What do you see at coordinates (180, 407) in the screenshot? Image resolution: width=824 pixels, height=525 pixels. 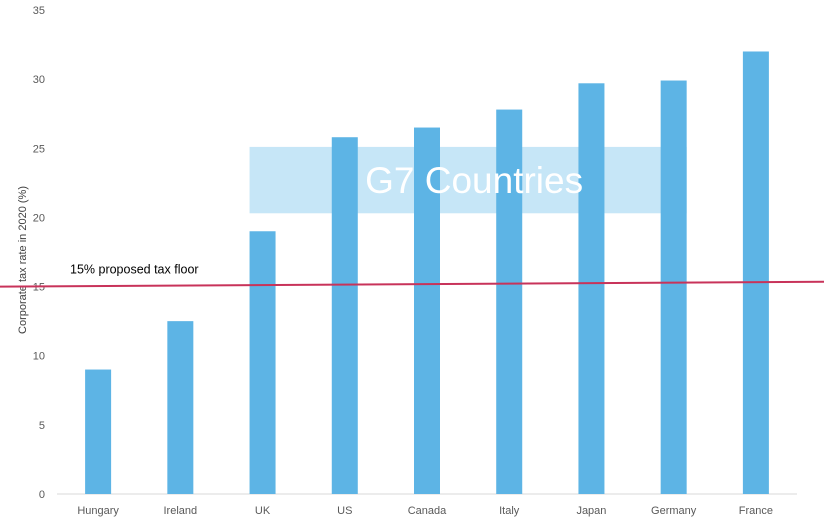 I see `bar-ireland` at bounding box center [180, 407].